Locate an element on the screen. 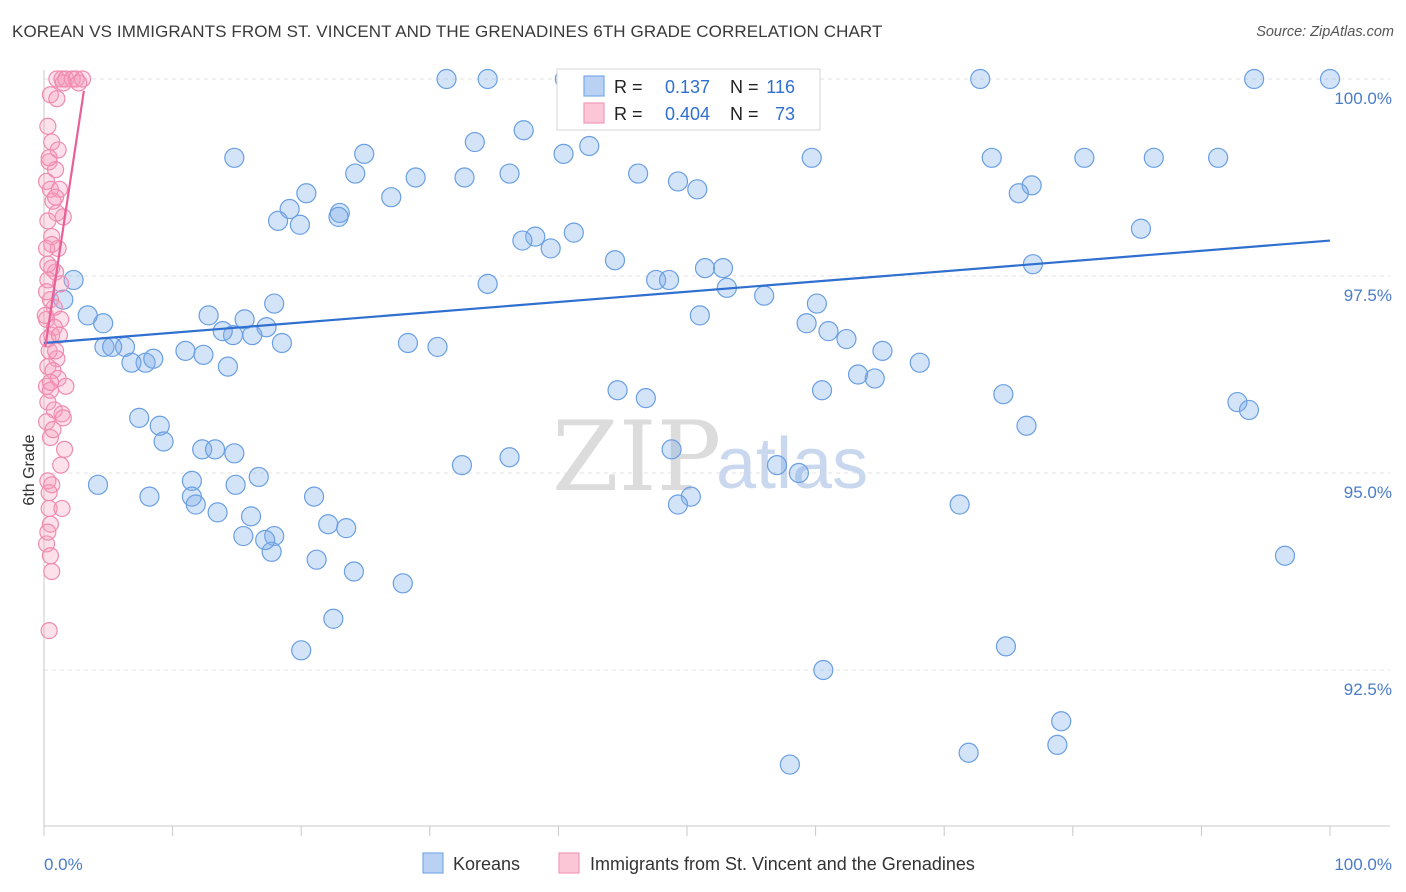 This screenshot has height=892, width=1406. svg-trend-line is located at coordinates (64, 219).